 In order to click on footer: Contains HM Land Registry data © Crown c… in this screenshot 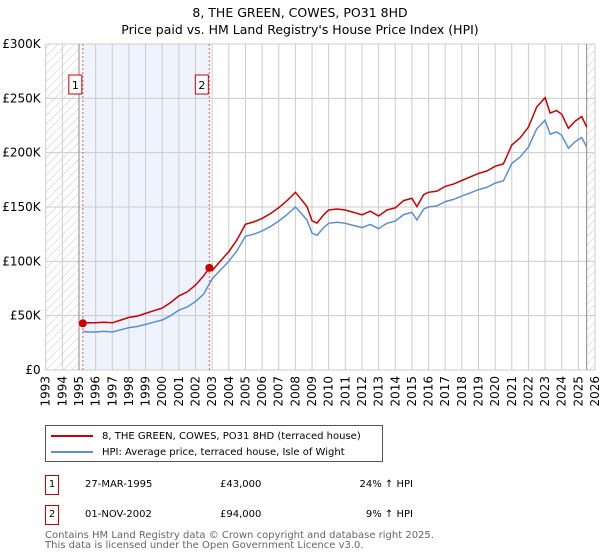, I will do `click(239, 541)`.